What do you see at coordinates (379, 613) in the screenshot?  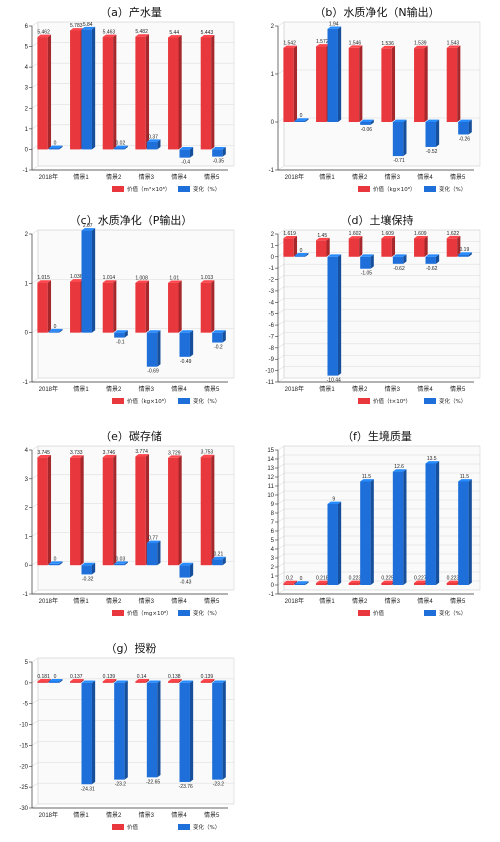 I see `legend-label: 价值` at bounding box center [379, 613].